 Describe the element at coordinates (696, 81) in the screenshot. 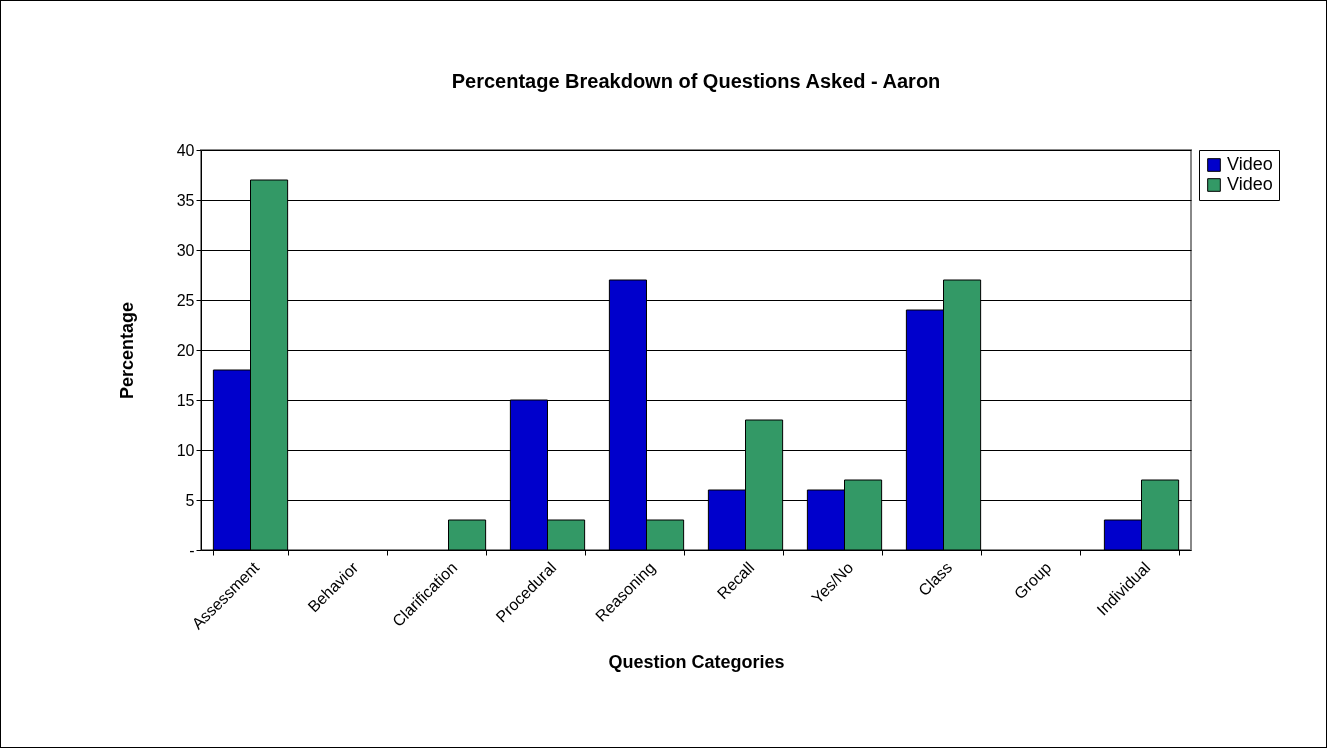

I see `chart-title: Percentage Breakdown of Questions Asked - Aaron` at that location.